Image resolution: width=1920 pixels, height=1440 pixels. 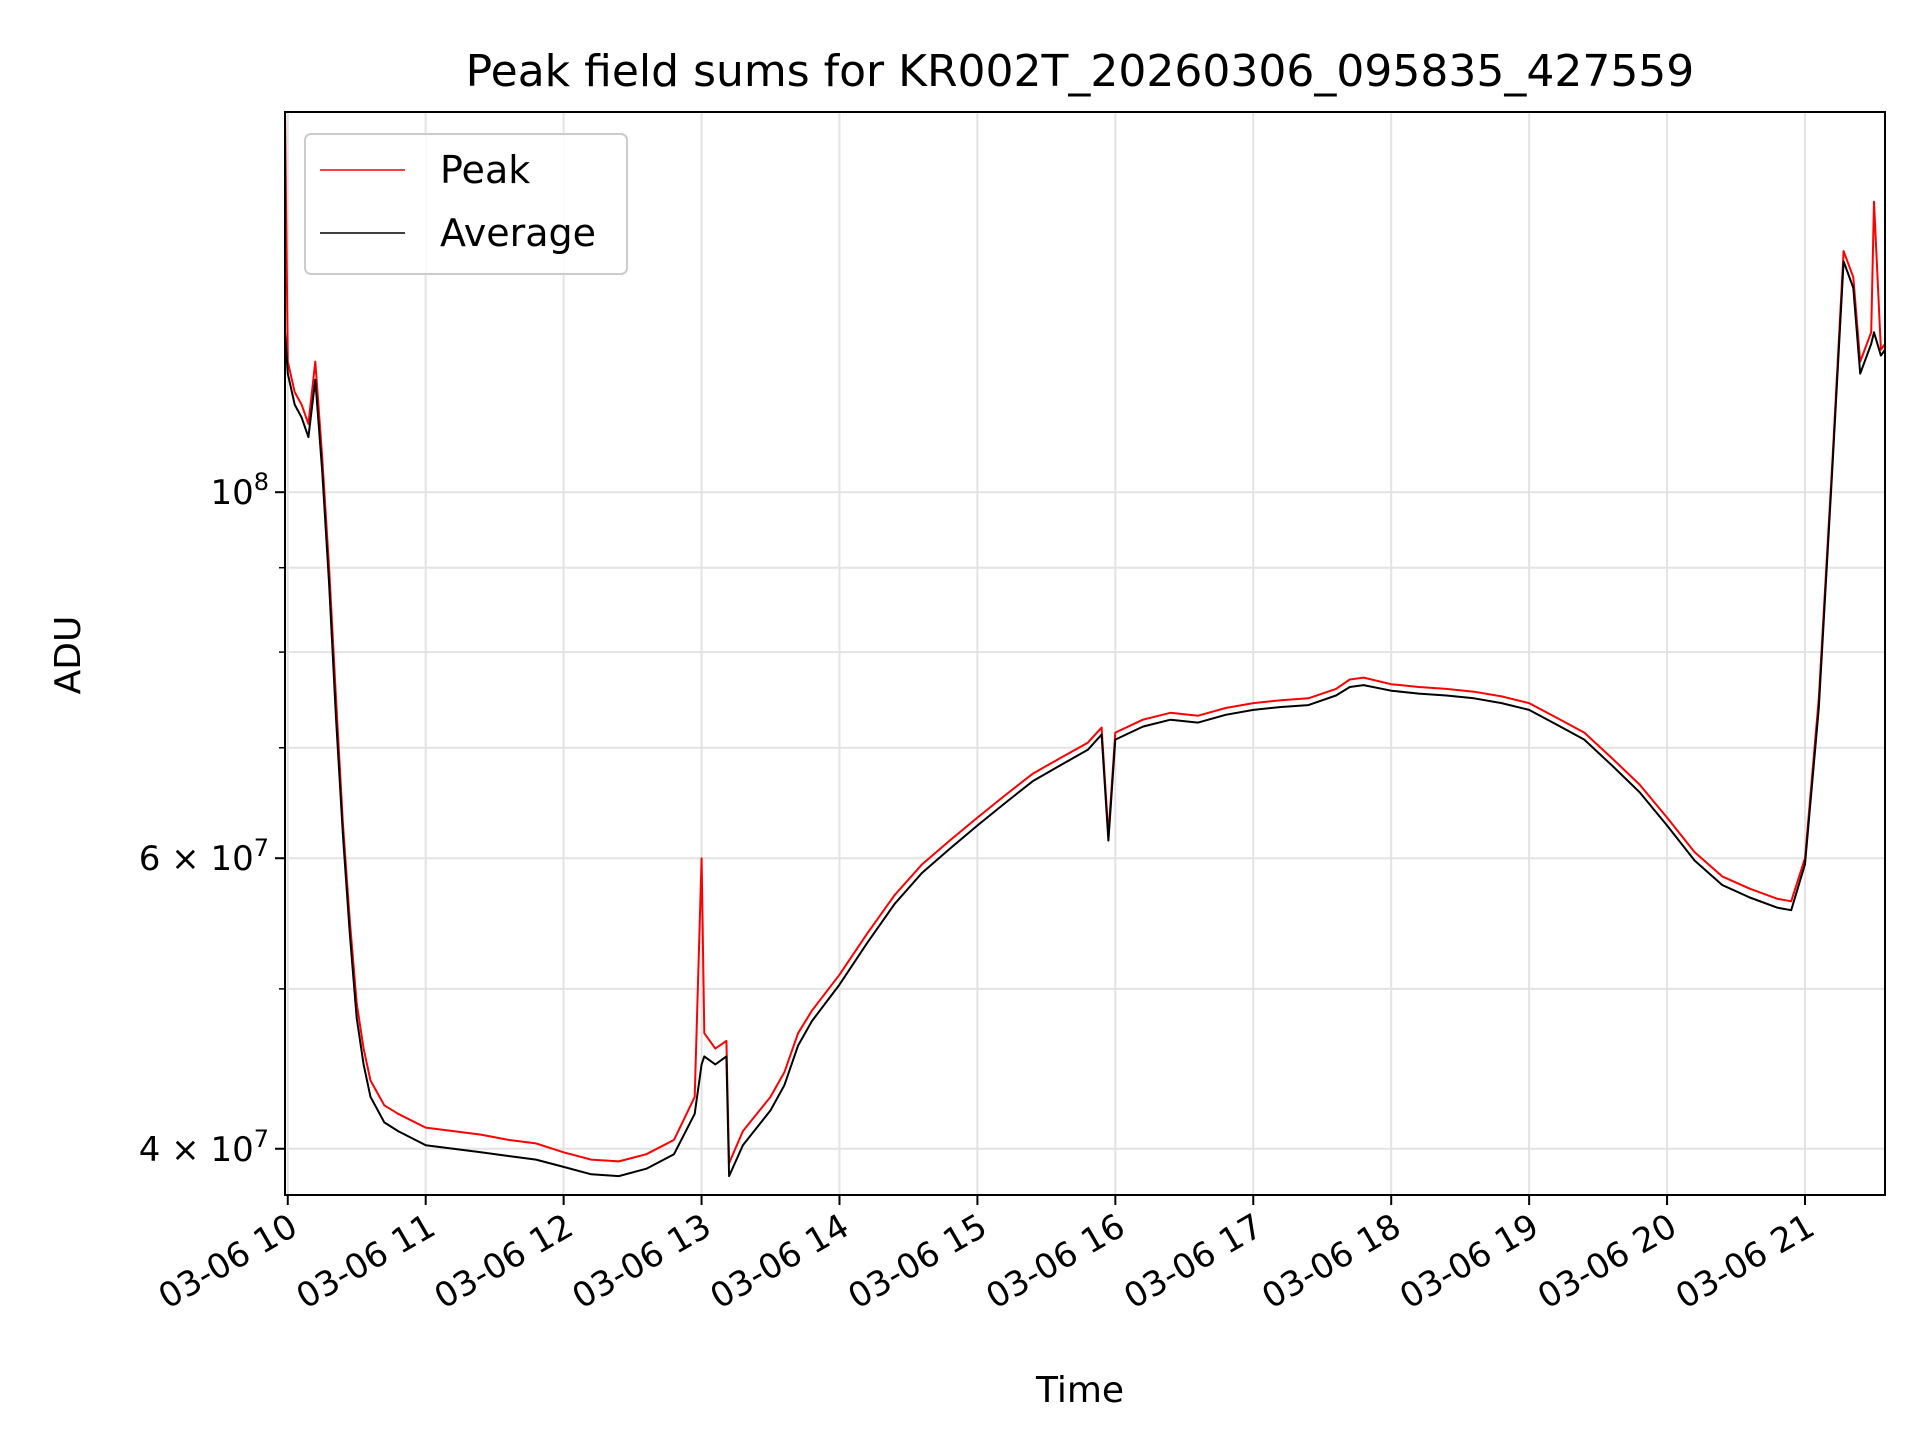 I want to click on y-tick-label: 6 × 107, so click(x=204, y=856).